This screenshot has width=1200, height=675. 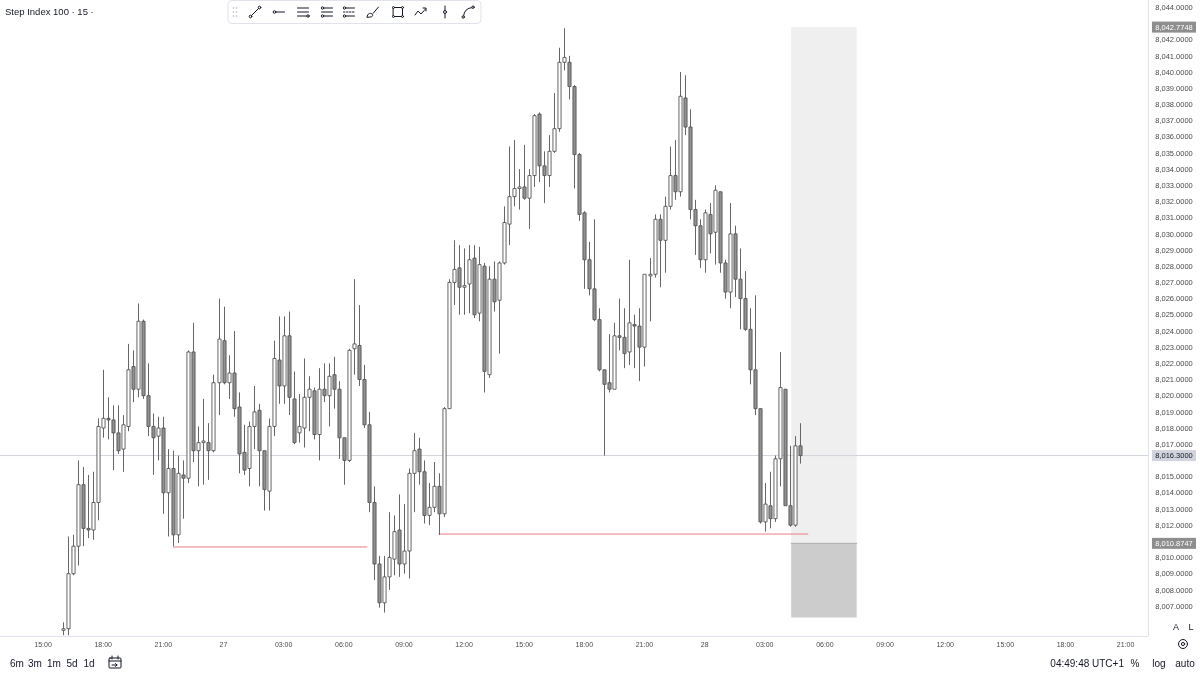 I want to click on text: 1d, so click(x=89, y=663).